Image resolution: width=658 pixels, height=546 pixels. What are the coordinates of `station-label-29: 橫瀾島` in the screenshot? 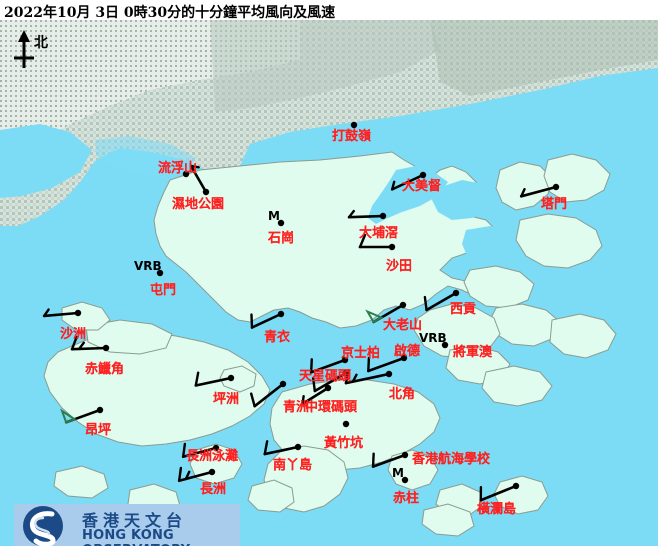 It's located at (497, 509).